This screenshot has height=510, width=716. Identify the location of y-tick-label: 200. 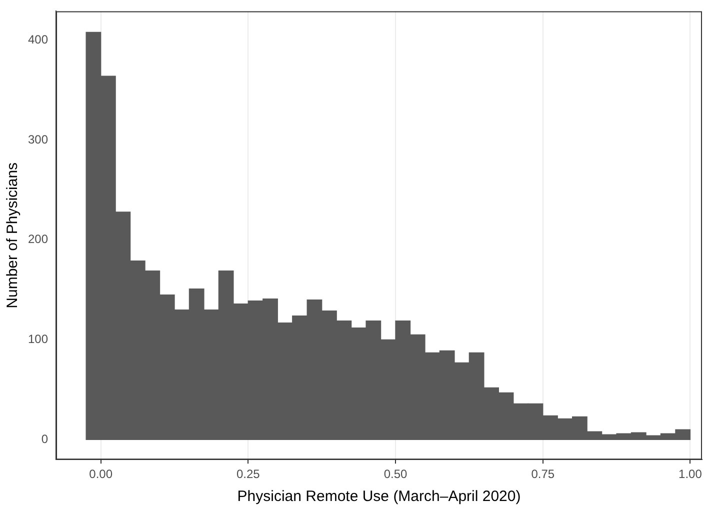
(38, 239).